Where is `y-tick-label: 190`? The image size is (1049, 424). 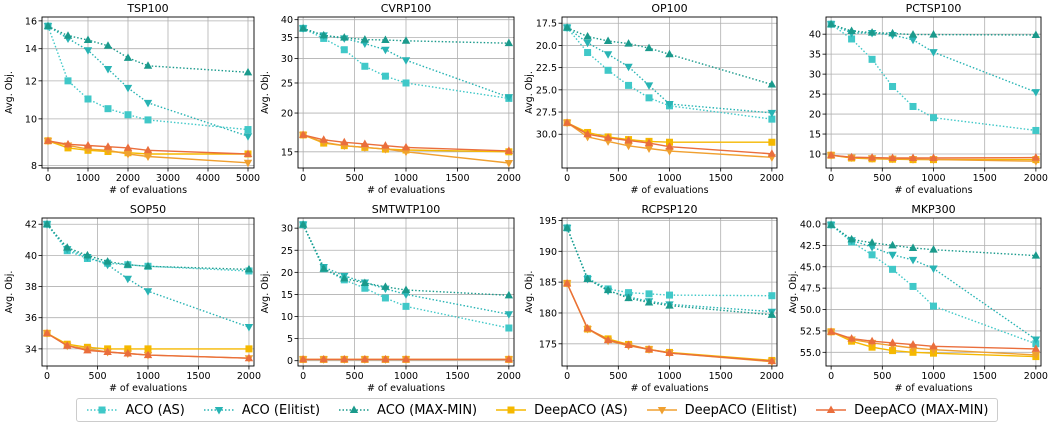
y-tick-label: 190 is located at coordinates (548, 252).